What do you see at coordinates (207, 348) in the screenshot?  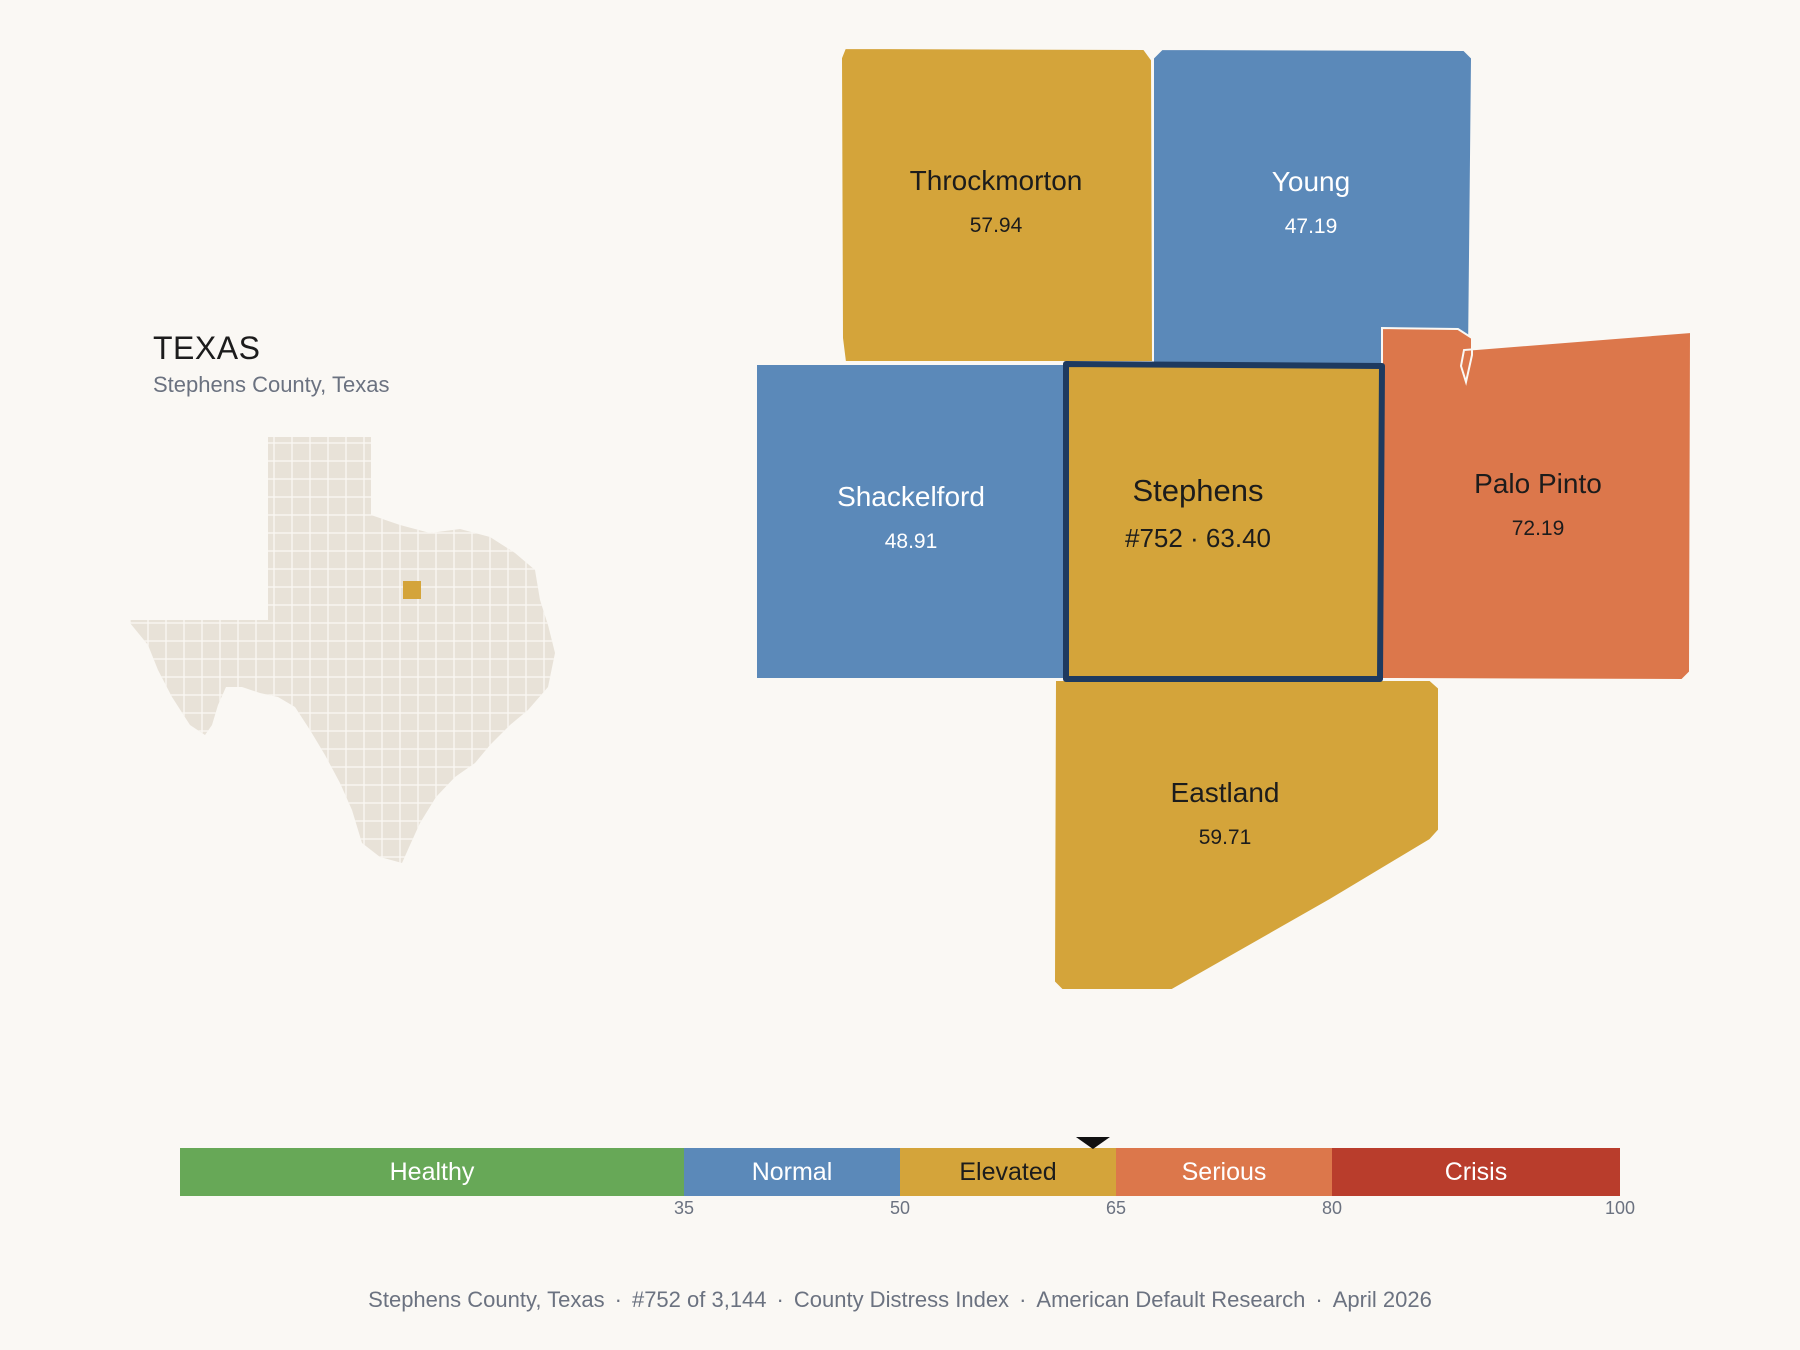 I see `state-title: TEXAS` at bounding box center [207, 348].